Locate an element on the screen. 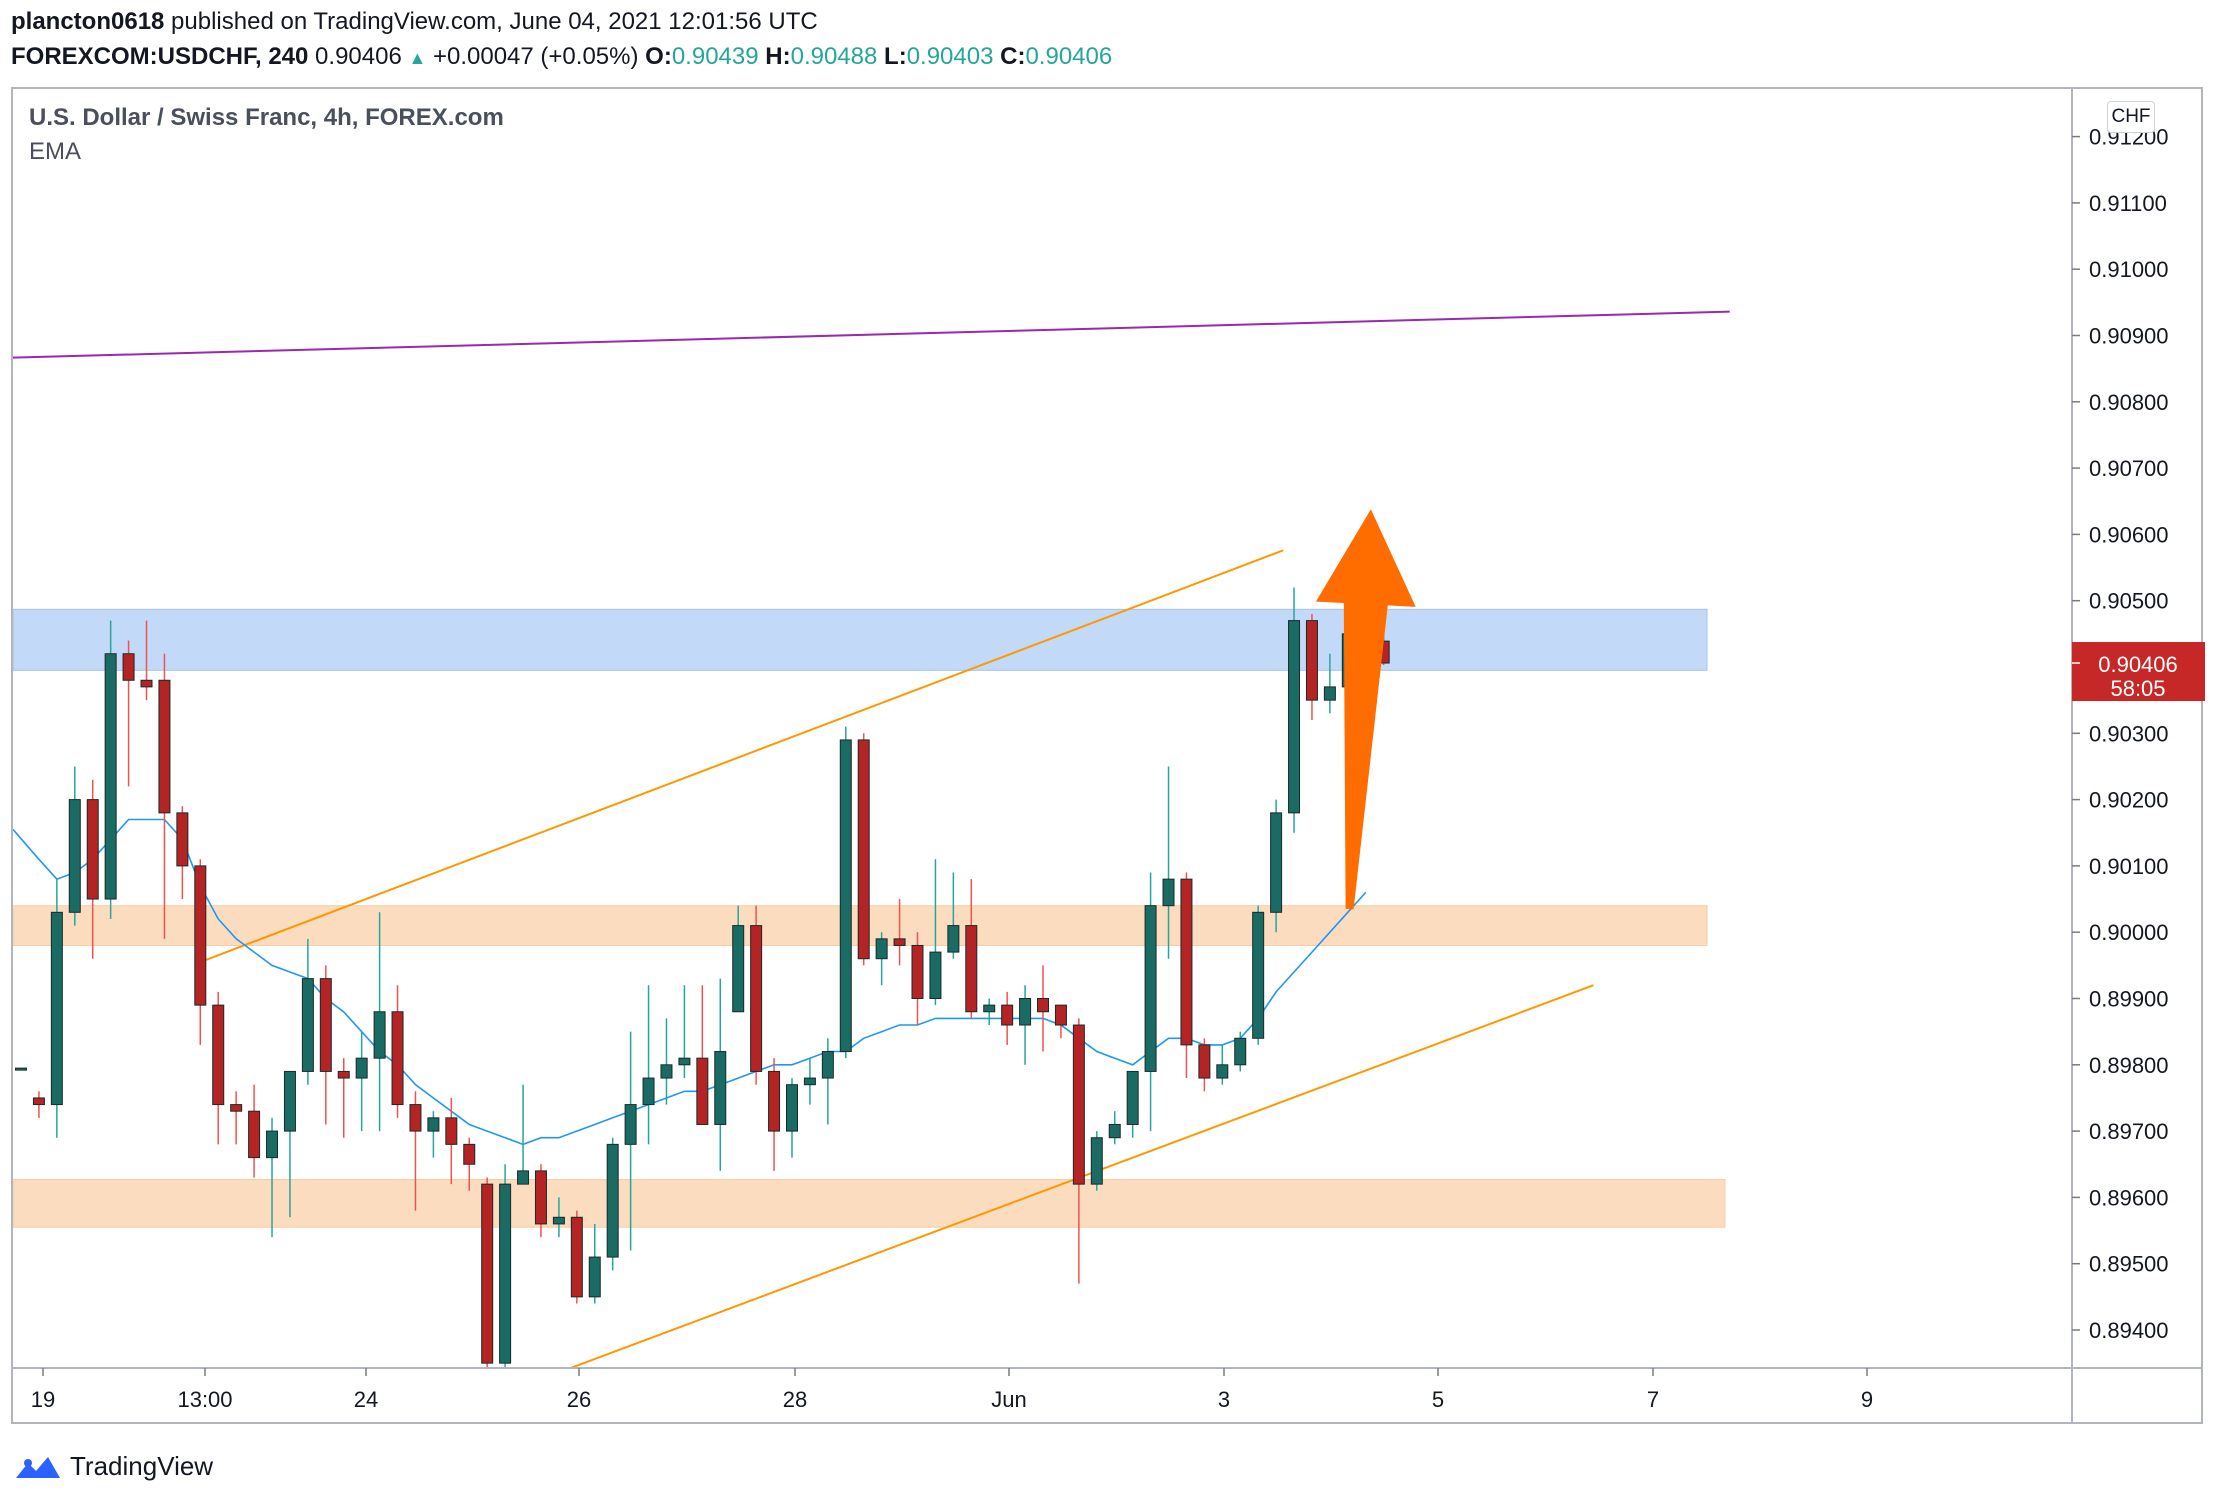 This screenshot has width=2214, height=1498. close-value: 0.90406 is located at coordinates (1069, 56).